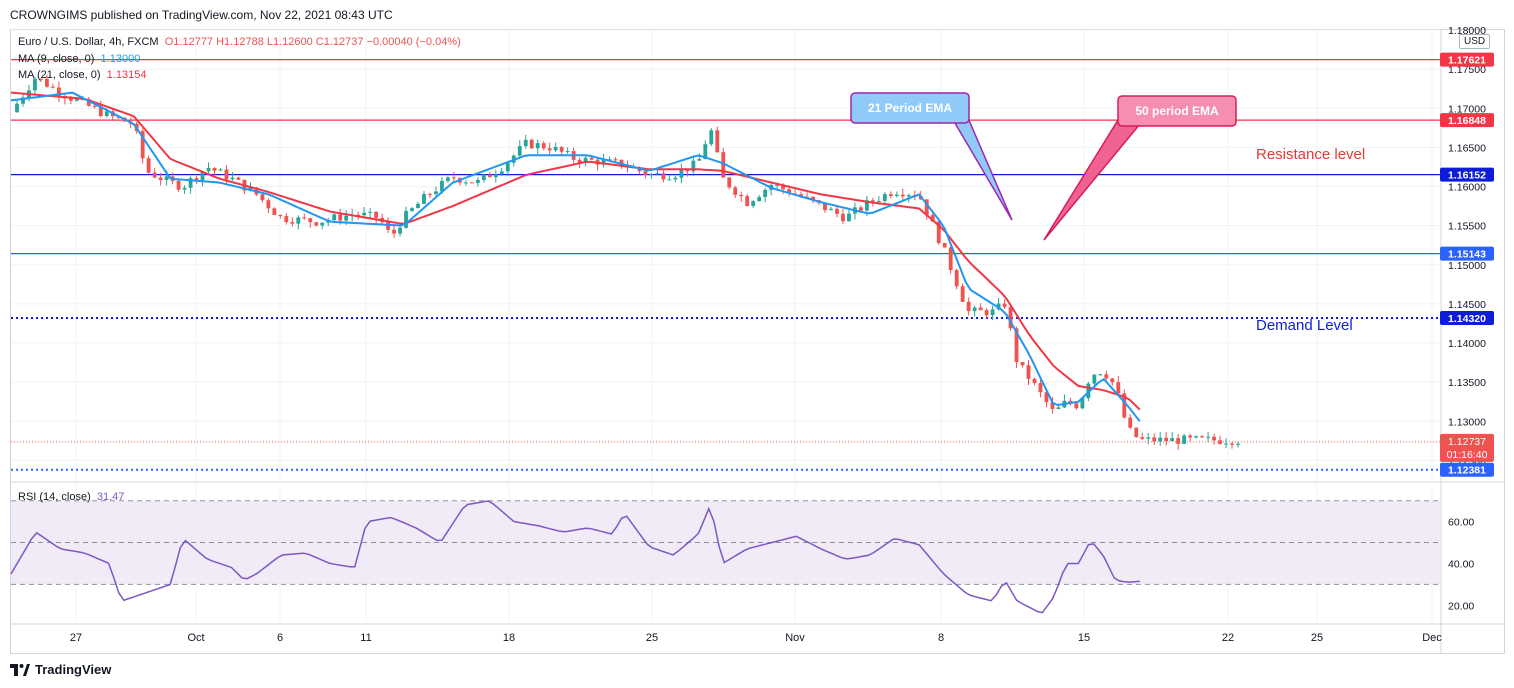 The image size is (1514, 688). I want to click on y-tick-label: 1.14000, so click(1467, 344).